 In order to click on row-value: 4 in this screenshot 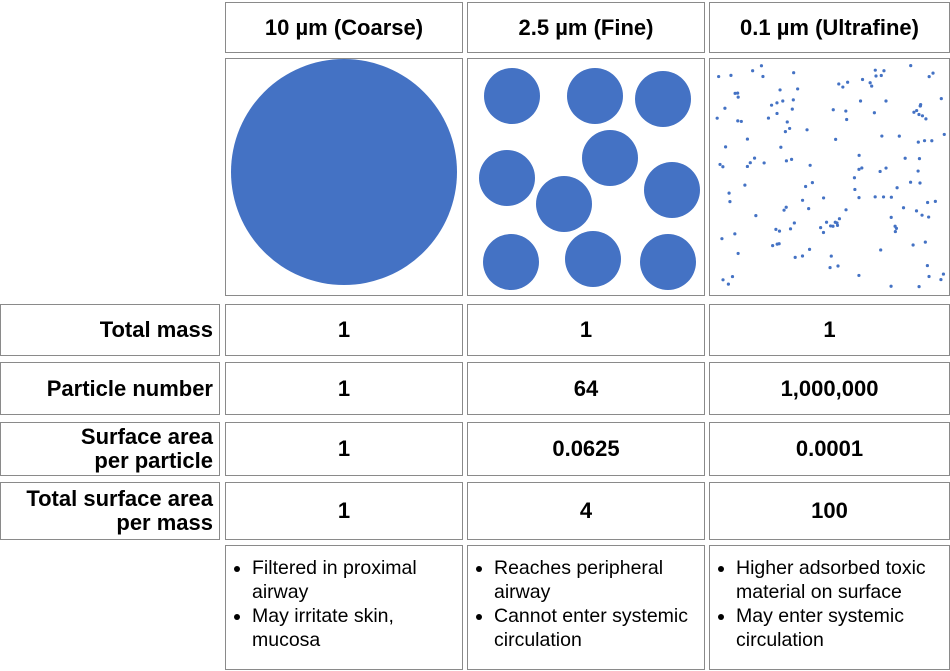, I will do `click(586, 511)`.